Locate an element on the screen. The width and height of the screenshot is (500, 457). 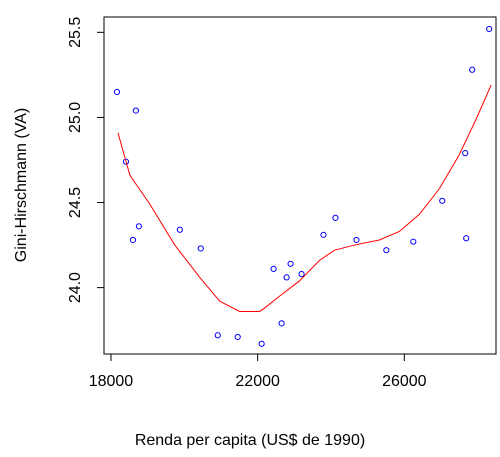
x-axis-title: Renda per capita (US$ de 1990) is located at coordinates (250, 440).